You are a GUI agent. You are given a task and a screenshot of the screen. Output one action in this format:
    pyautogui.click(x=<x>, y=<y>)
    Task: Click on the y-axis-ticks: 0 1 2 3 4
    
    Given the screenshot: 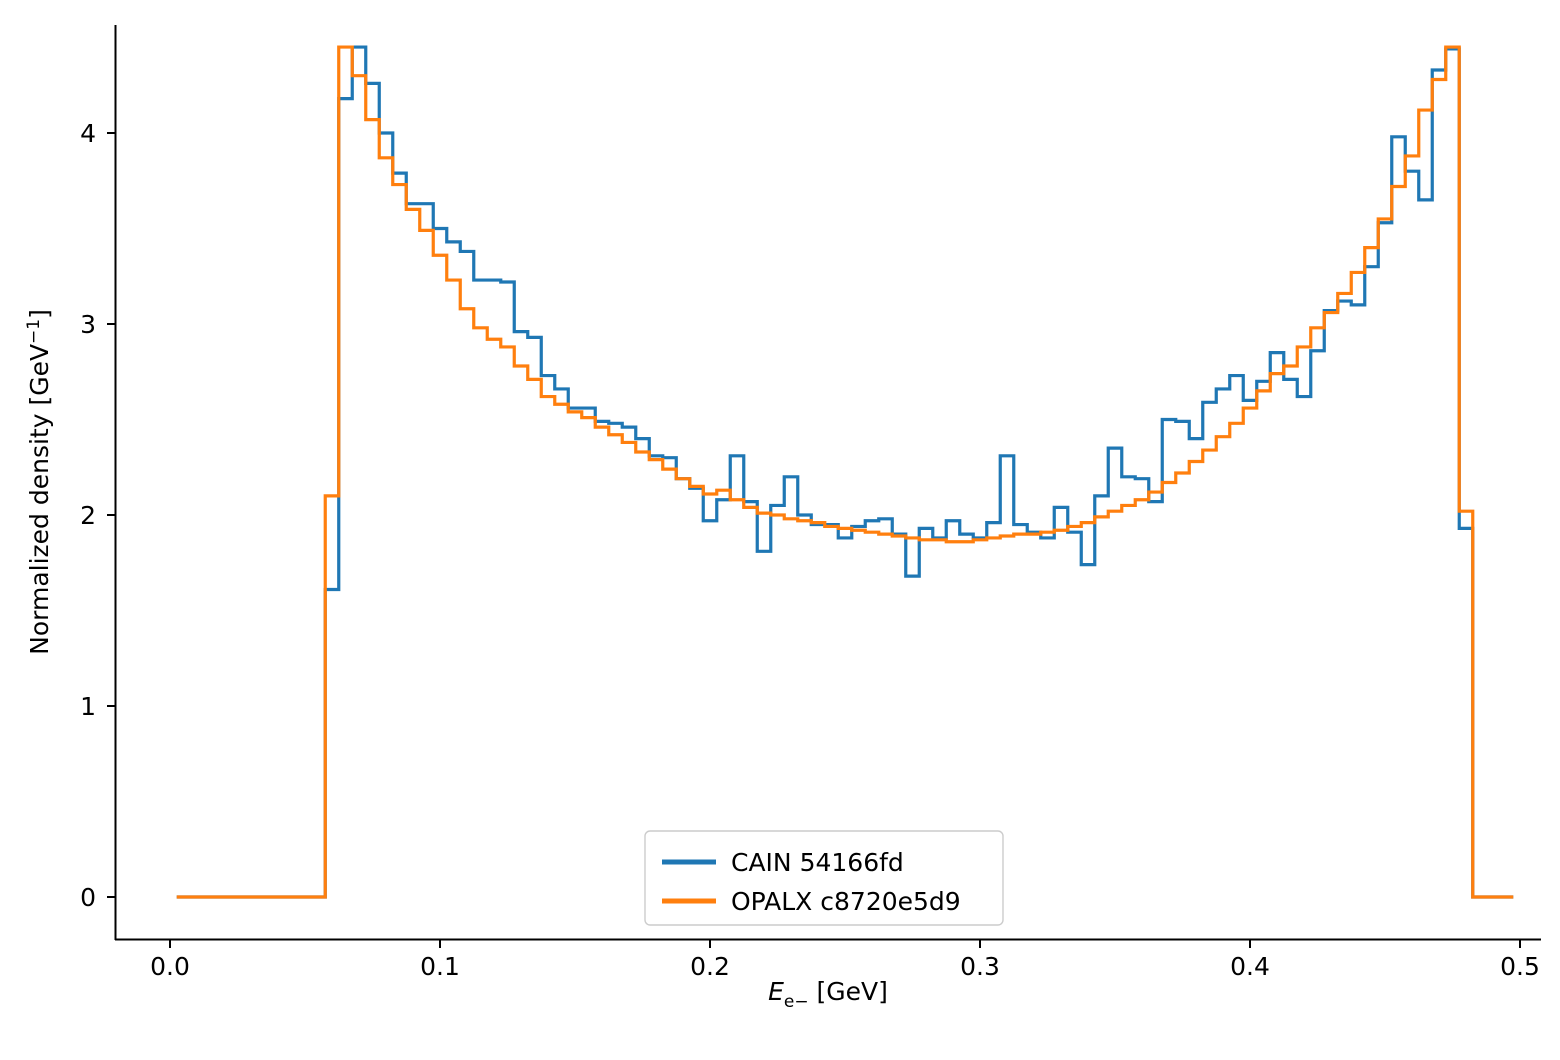 What is the action you would take?
    pyautogui.click(x=97, y=515)
    